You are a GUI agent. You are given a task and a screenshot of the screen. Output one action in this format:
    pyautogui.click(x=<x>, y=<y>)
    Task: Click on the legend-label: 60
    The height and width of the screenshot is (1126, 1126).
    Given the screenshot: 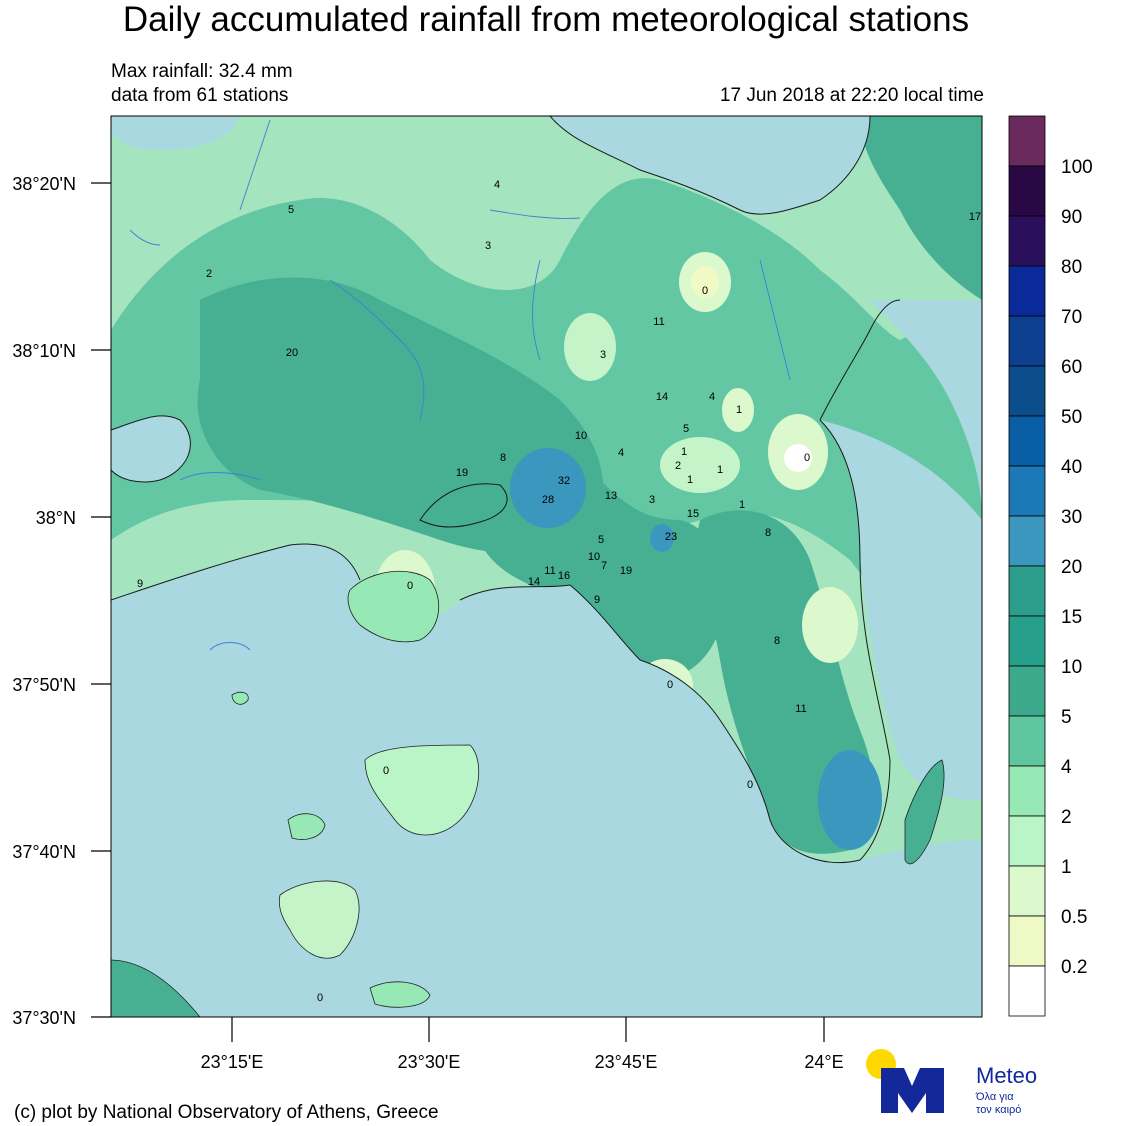 What is the action you would take?
    pyautogui.click(x=1071, y=367)
    